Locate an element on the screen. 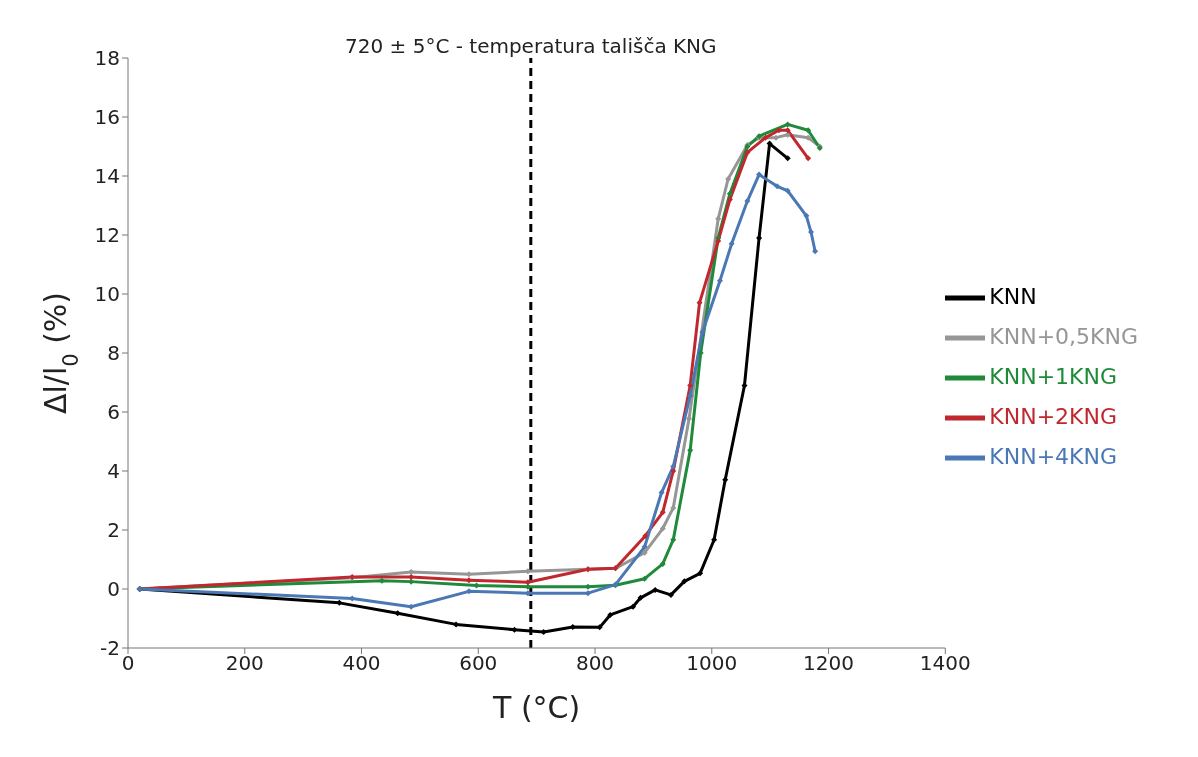 The width and height of the screenshot is (1198, 757). x-tick-label: 1000 is located at coordinates (712, 663).